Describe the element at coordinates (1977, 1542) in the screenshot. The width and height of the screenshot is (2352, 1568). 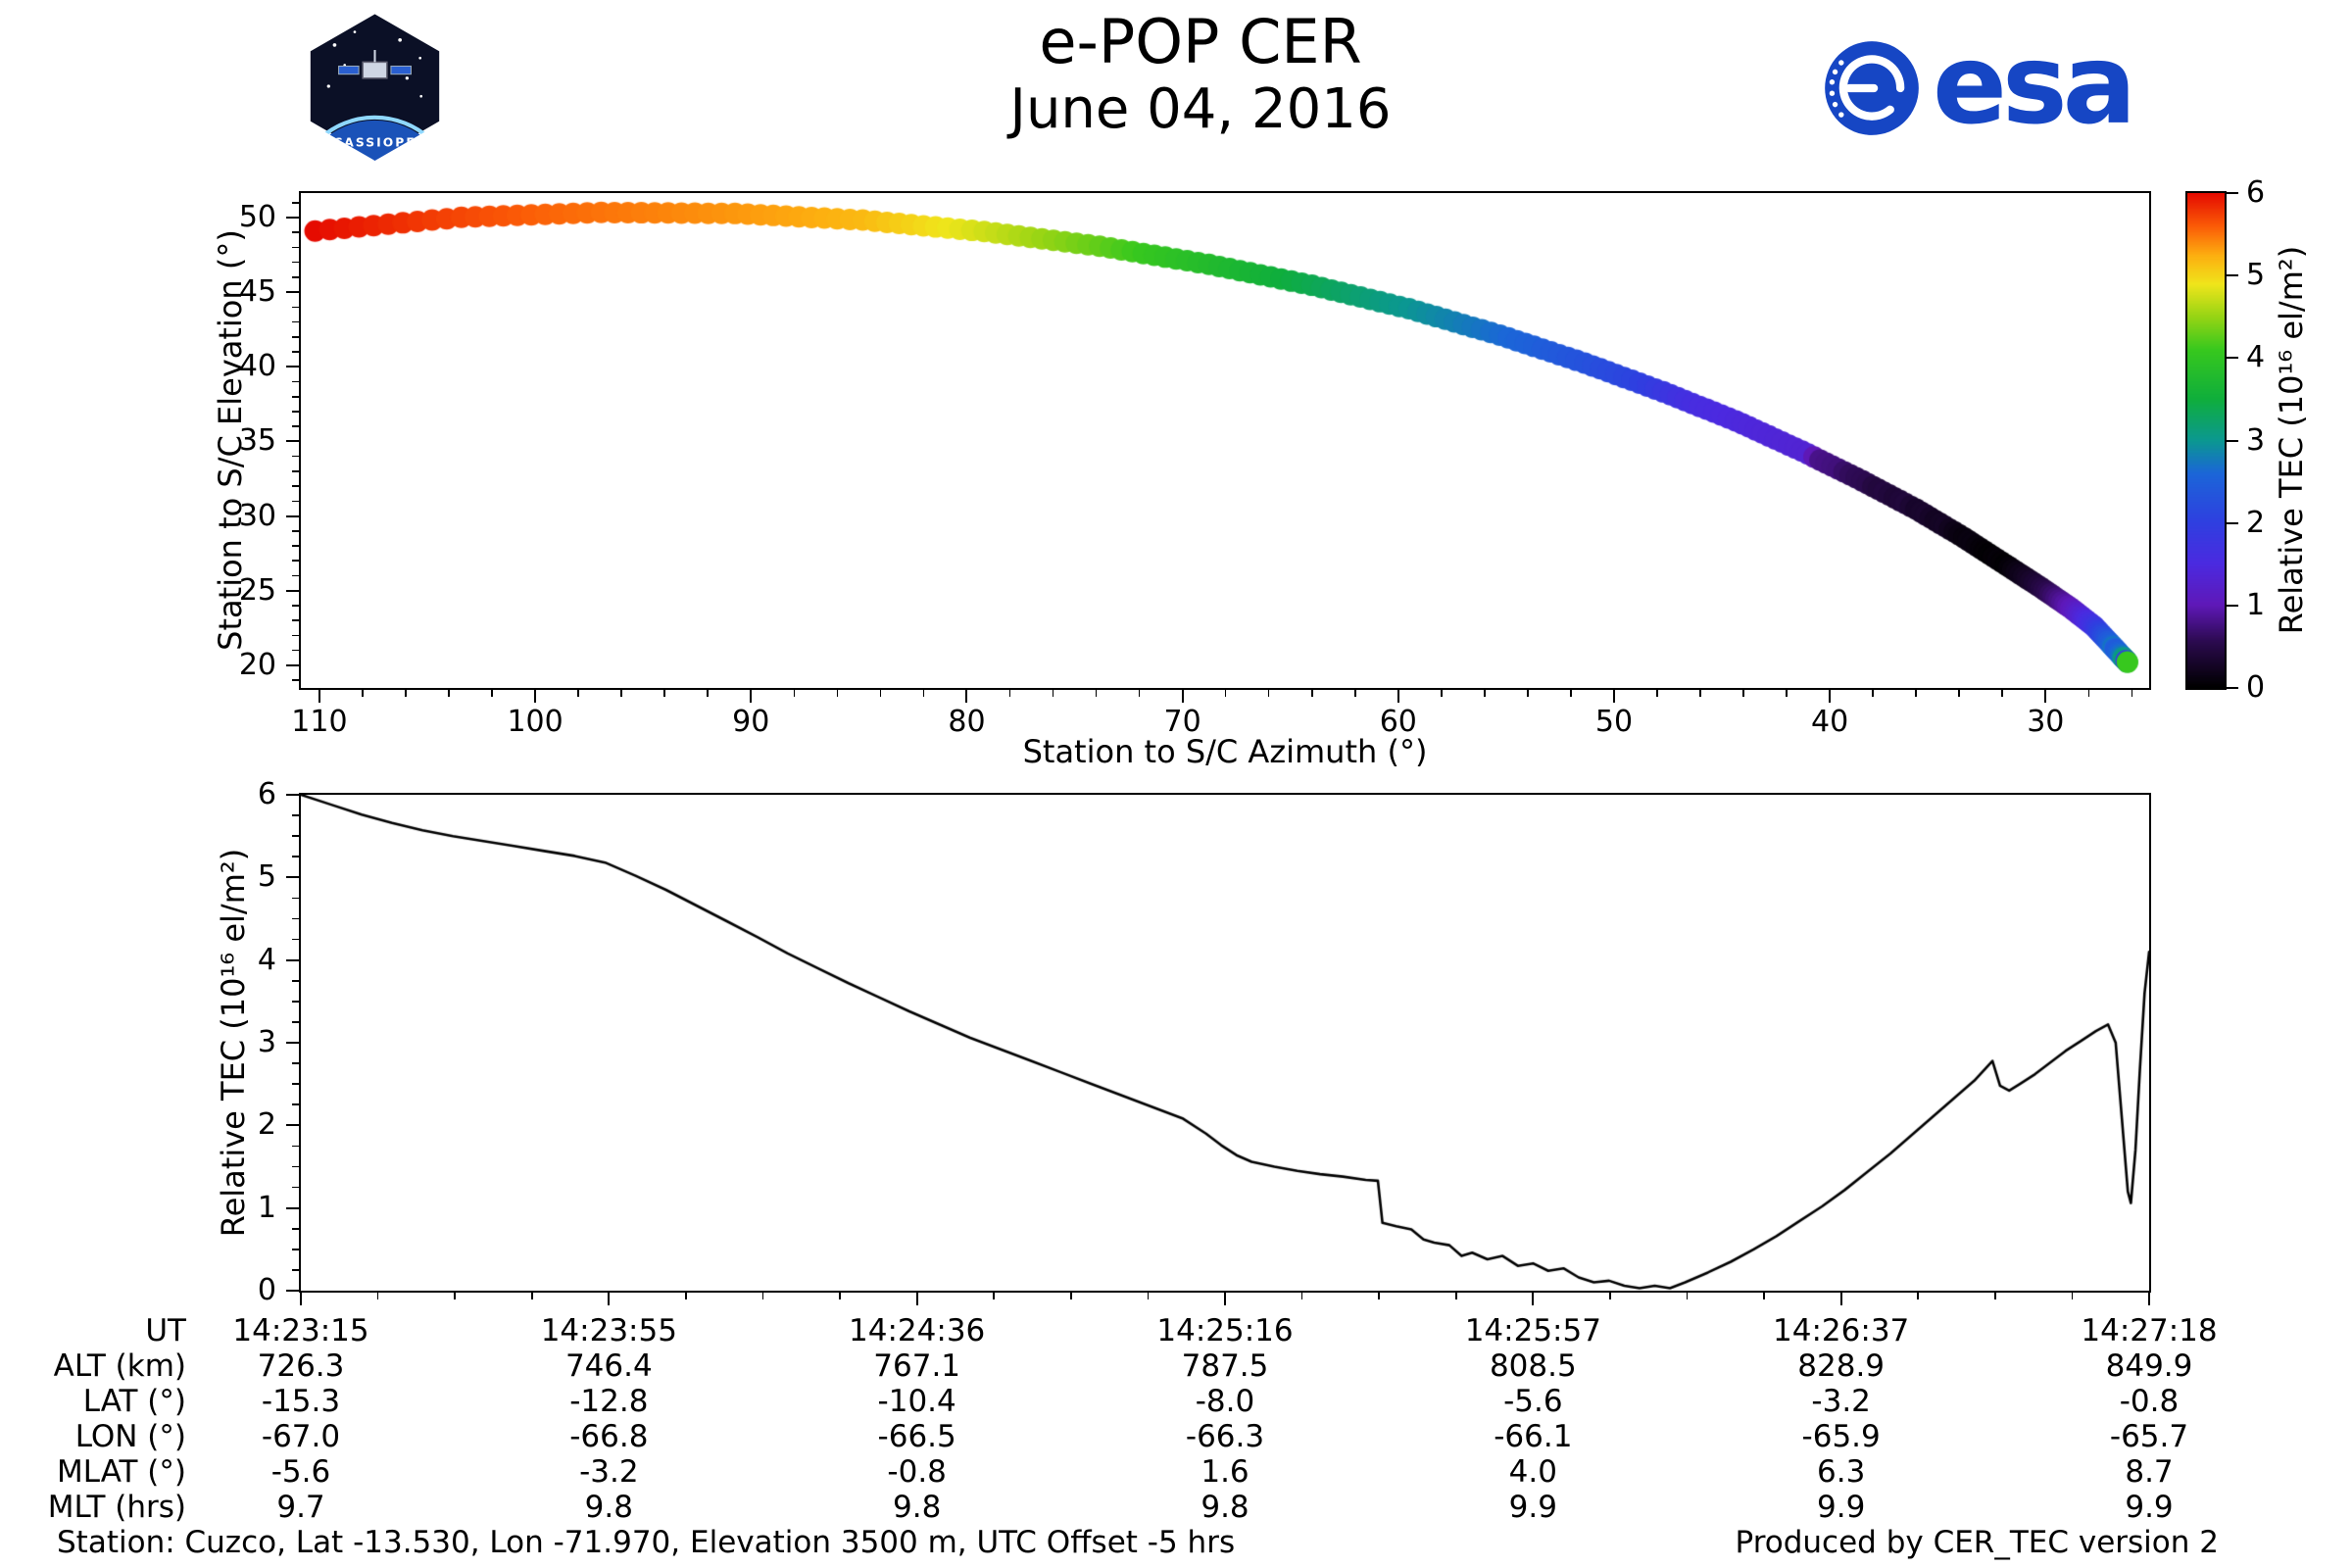
I see `produced-by: Produced by CER_TEC version 2` at that location.